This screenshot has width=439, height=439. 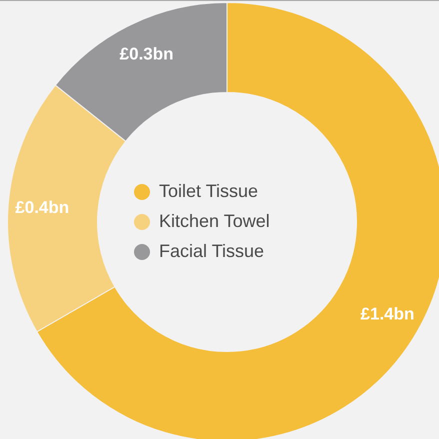 I want to click on legend-label: Facial Tissue, so click(x=211, y=250).